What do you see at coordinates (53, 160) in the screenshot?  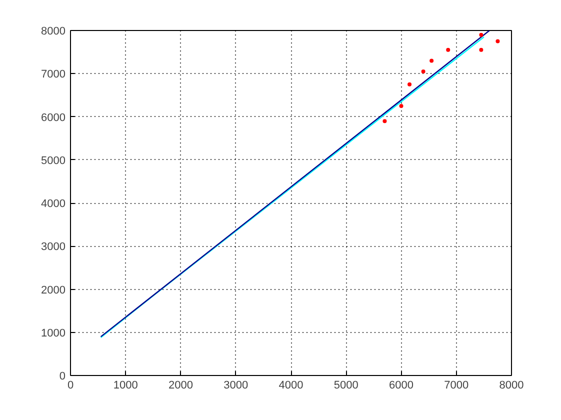 I see `y-tick-label: 5000` at bounding box center [53, 160].